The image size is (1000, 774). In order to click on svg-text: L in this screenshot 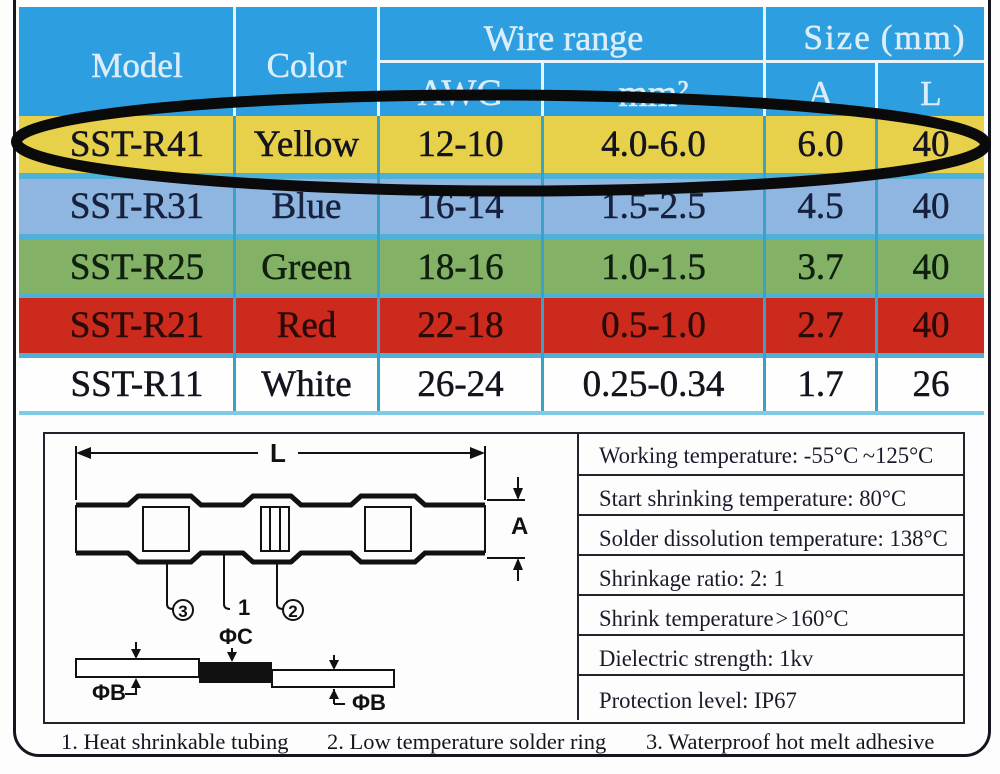, I will do `click(278, 453)`.